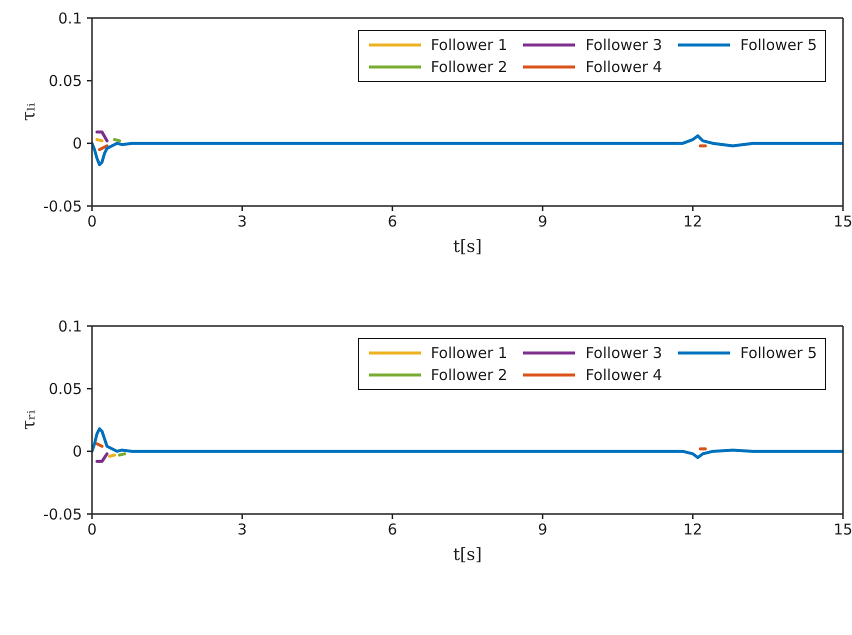 Image resolution: width=852 pixels, height=635 pixels. I want to click on y-axis-title: τₗᵢ, so click(29, 111).